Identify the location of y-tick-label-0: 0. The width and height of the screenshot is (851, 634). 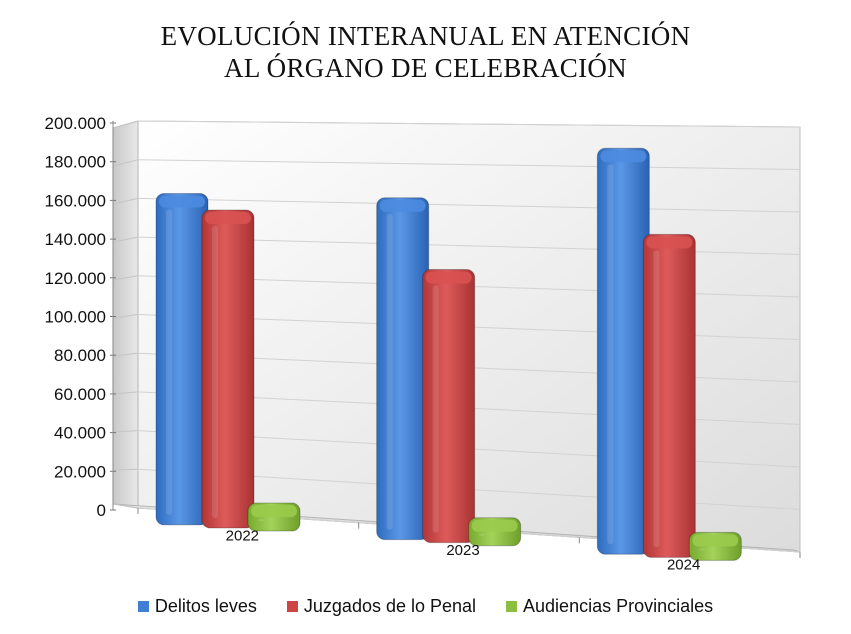
(101, 510).